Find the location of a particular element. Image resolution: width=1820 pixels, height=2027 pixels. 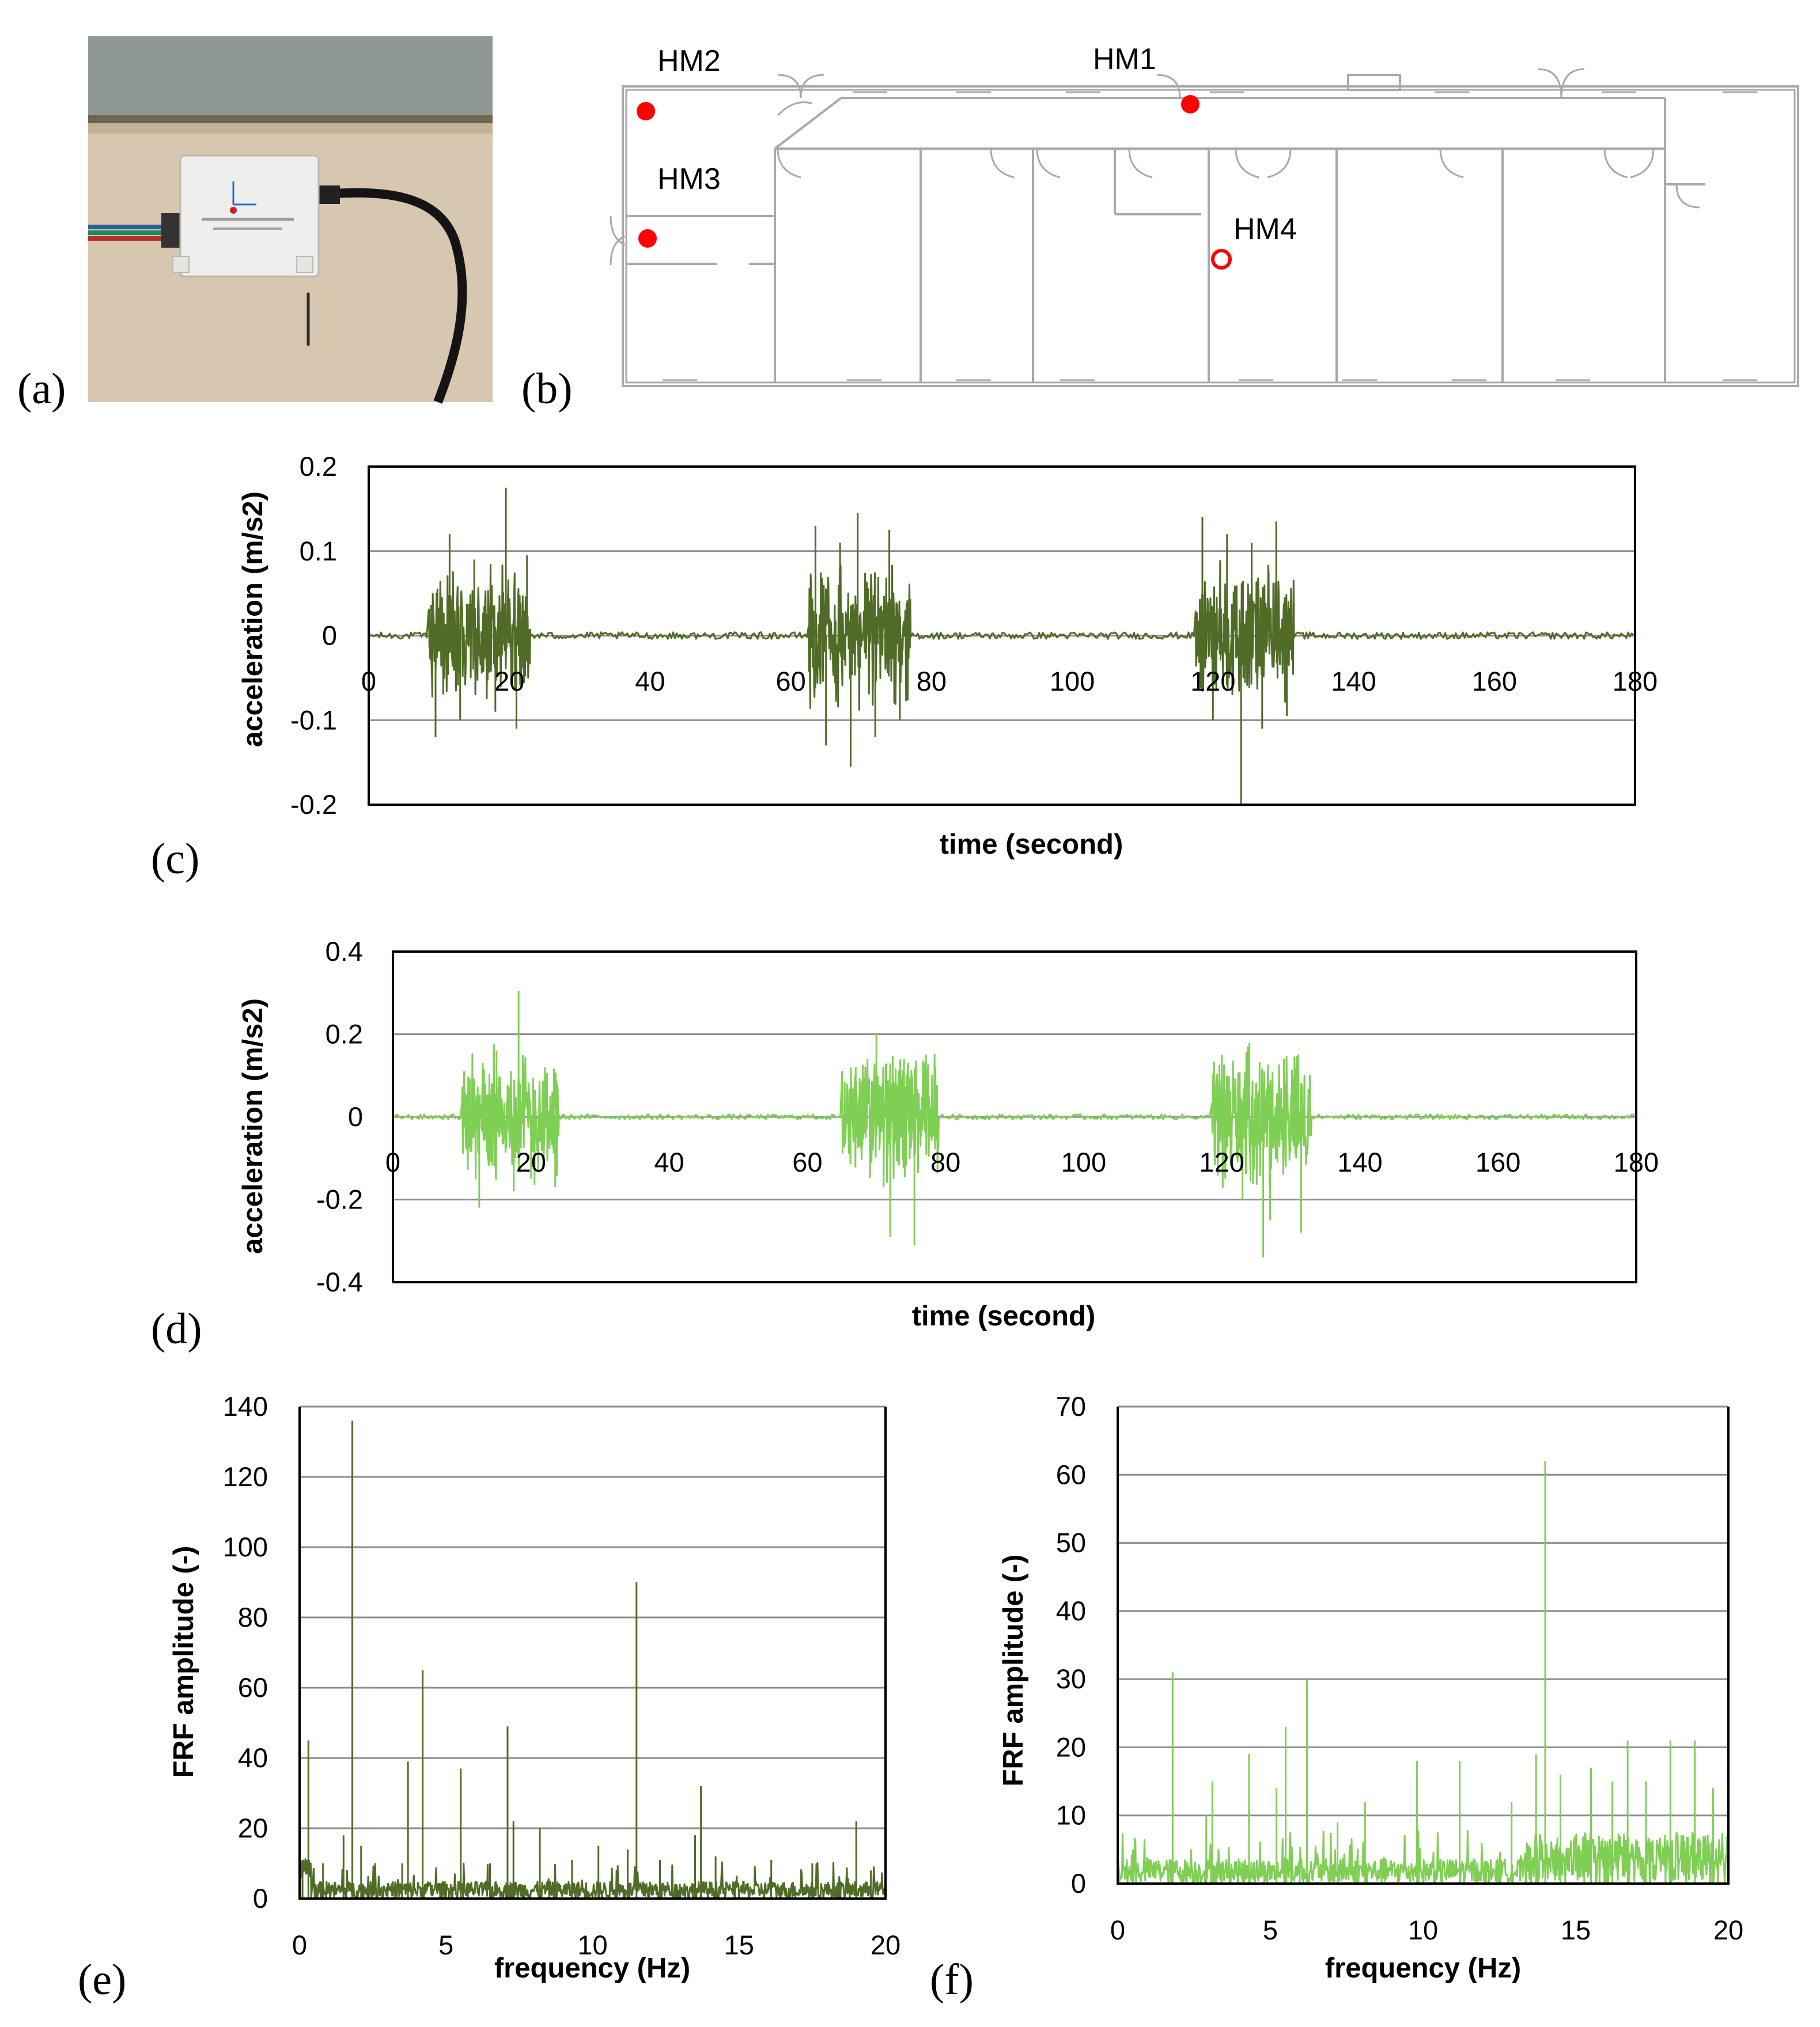

chart-d-frame is located at coordinates (1015, 1116).